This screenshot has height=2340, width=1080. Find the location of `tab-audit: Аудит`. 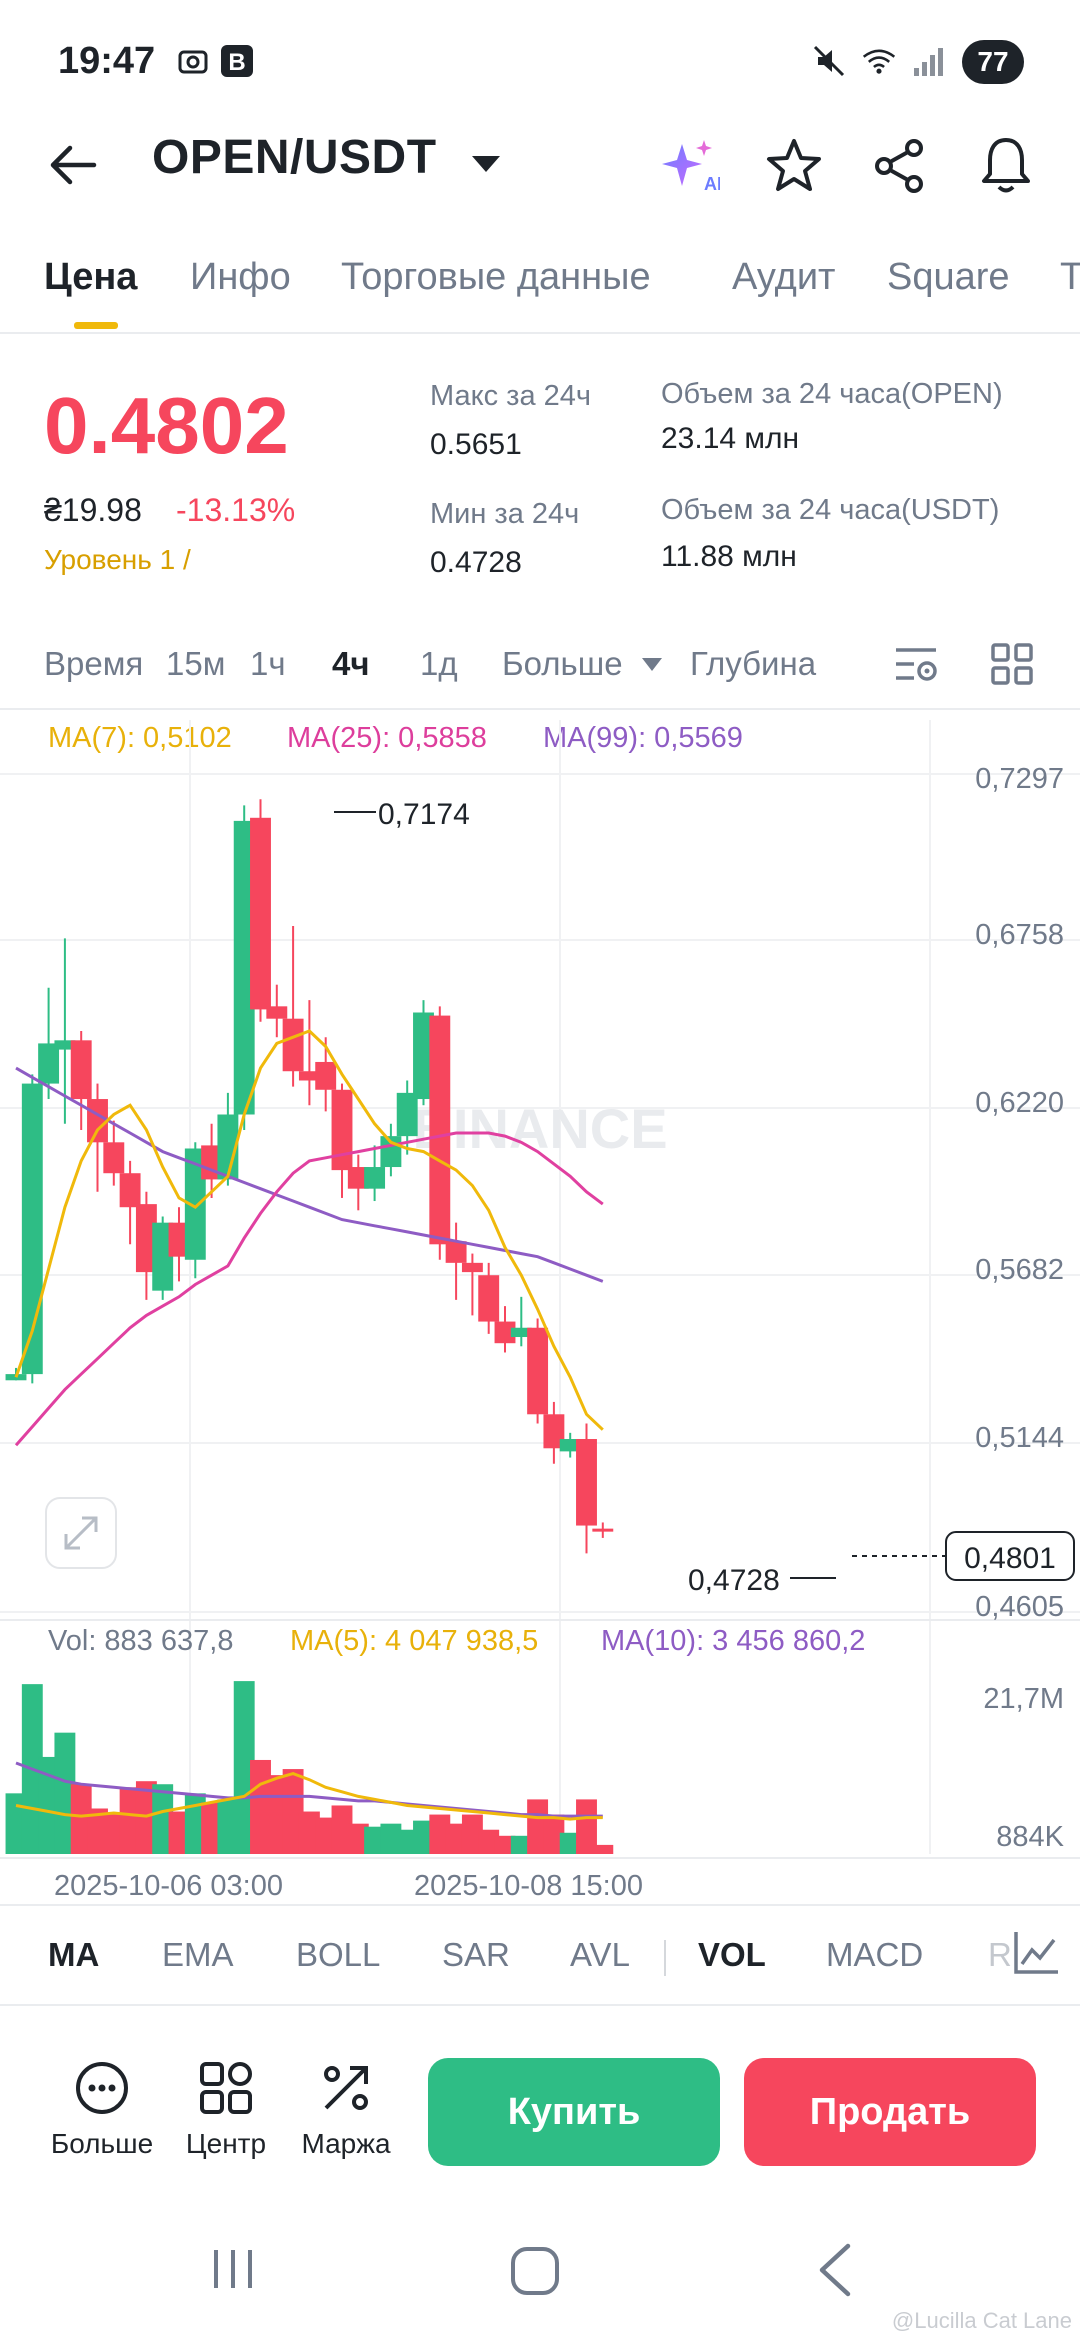

tab-audit: Аудит is located at coordinates (784, 277).